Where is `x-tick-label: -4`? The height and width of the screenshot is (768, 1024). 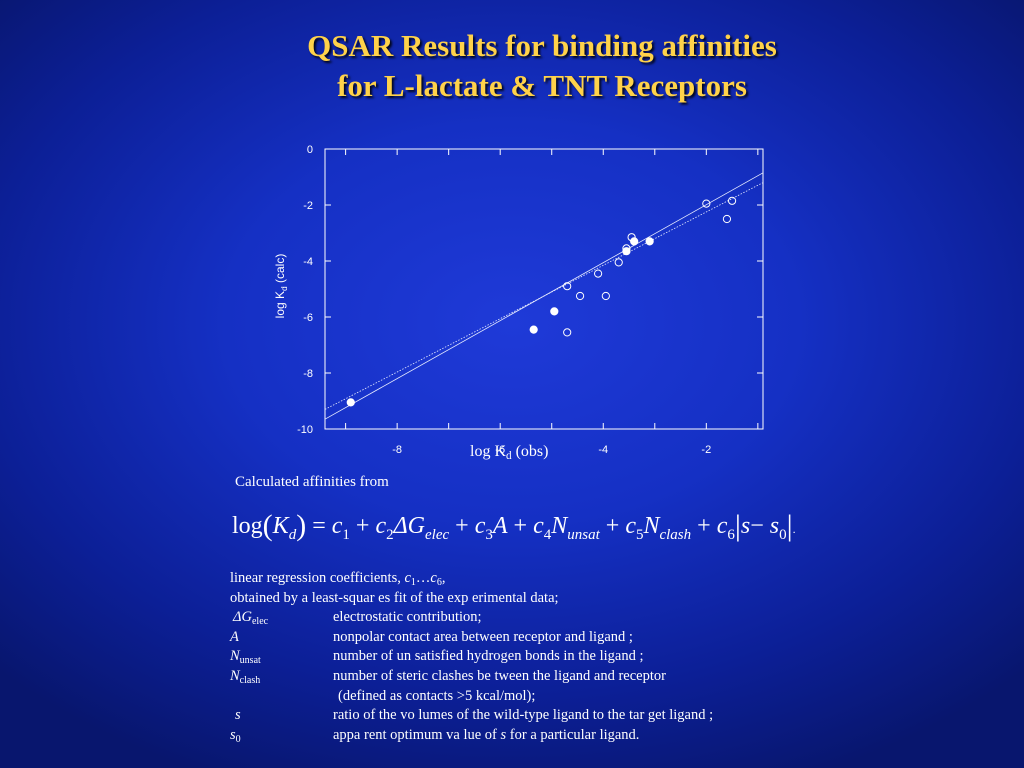
x-tick-label: -4 is located at coordinates (603, 450).